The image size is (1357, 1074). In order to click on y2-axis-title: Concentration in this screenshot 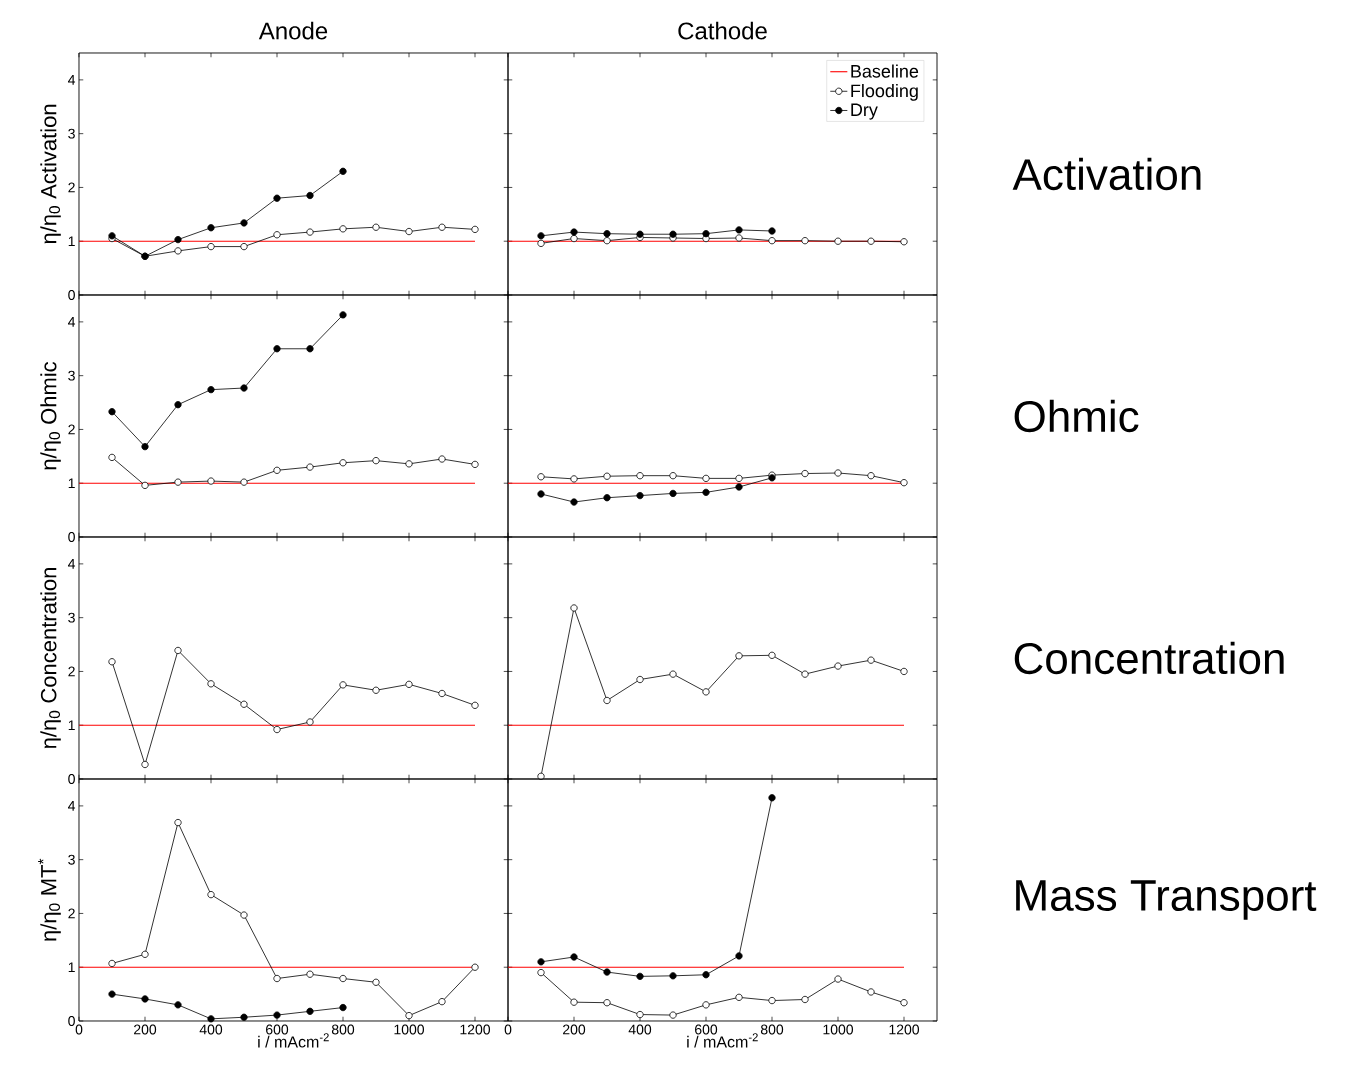, I will do `click(1149, 658)`.